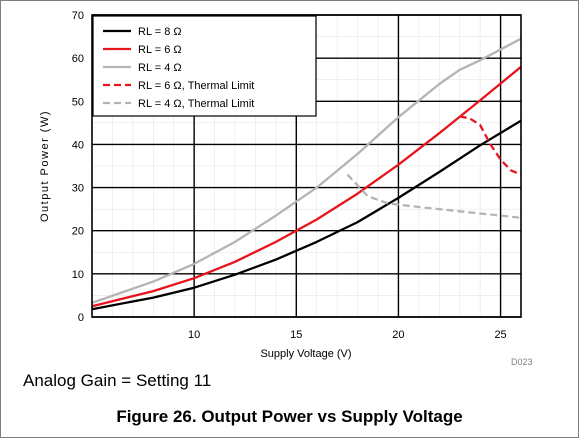 The width and height of the screenshot is (579, 438). Describe the element at coordinates (78, 275) in the screenshot. I see `y-tick-label: 10` at that location.